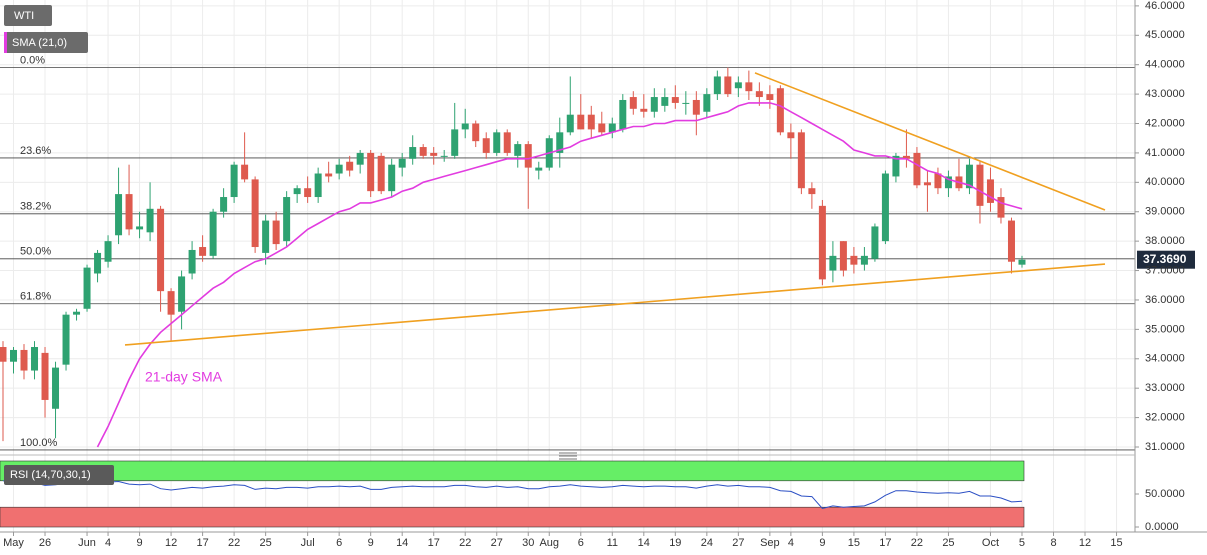  What do you see at coordinates (35, 207) in the screenshot?
I see `fib-label: 38.2%` at bounding box center [35, 207].